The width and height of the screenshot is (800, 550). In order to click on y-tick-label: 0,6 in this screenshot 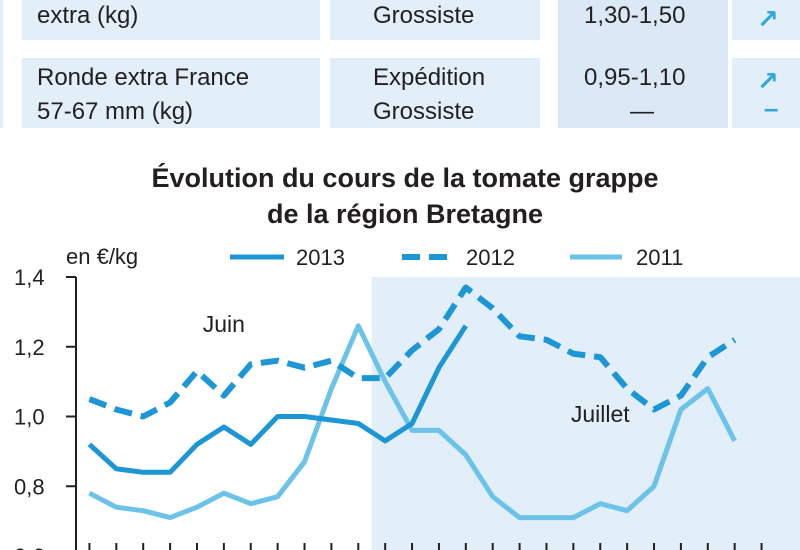, I will do `click(29, 547)`.